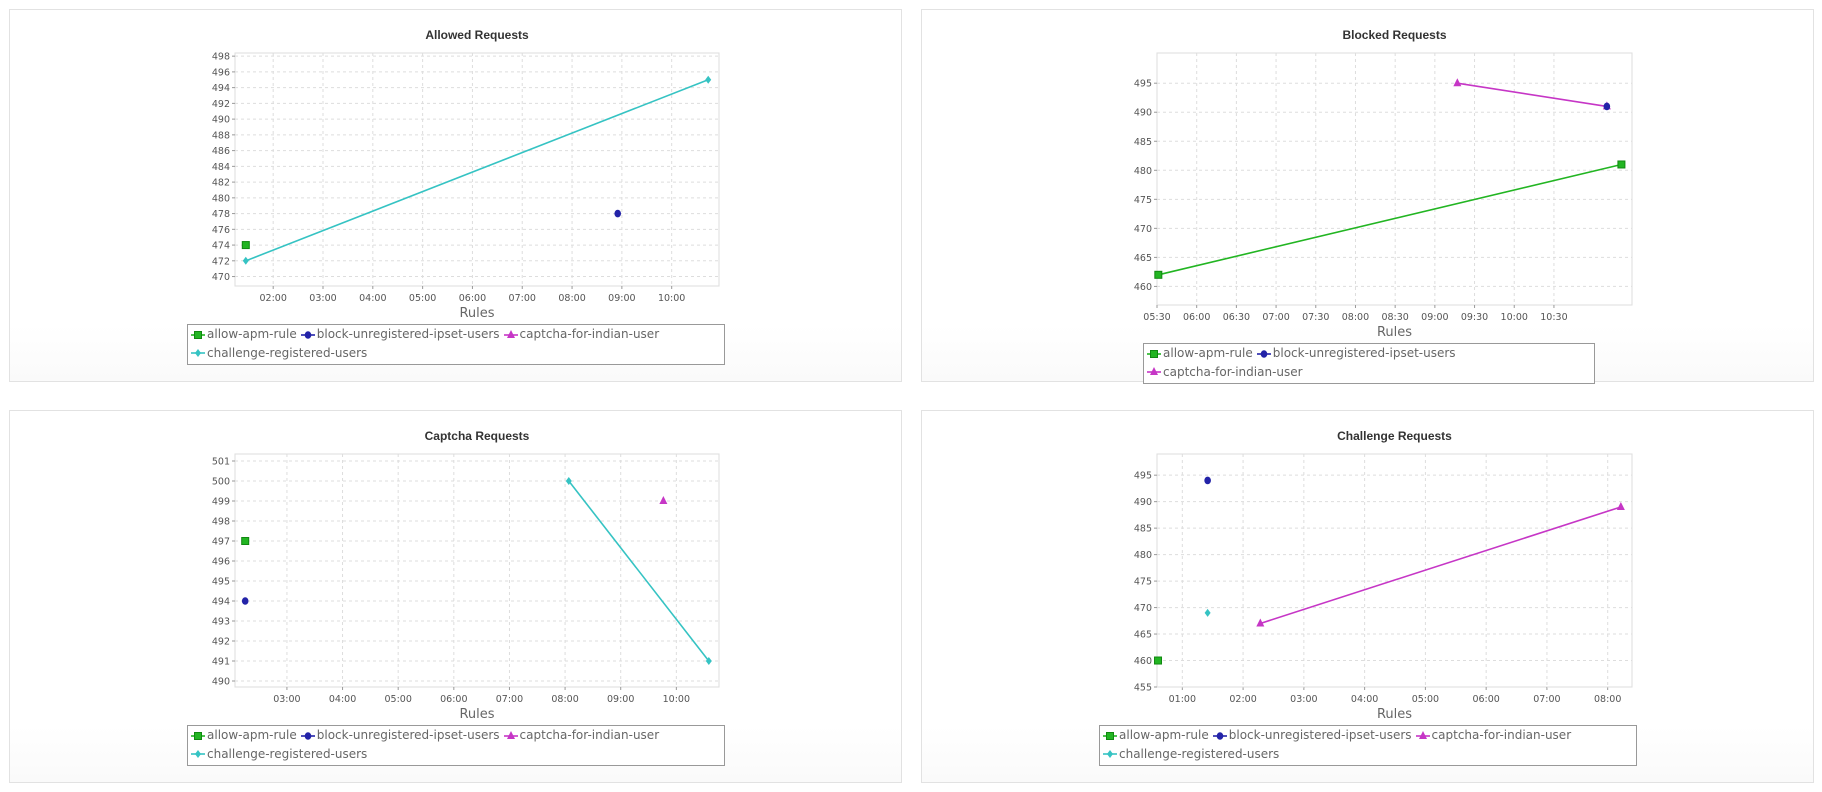 The height and width of the screenshot is (792, 1822). Describe the element at coordinates (1156, 317) in the screenshot. I see `x-tick-label: 05:30` at that location.